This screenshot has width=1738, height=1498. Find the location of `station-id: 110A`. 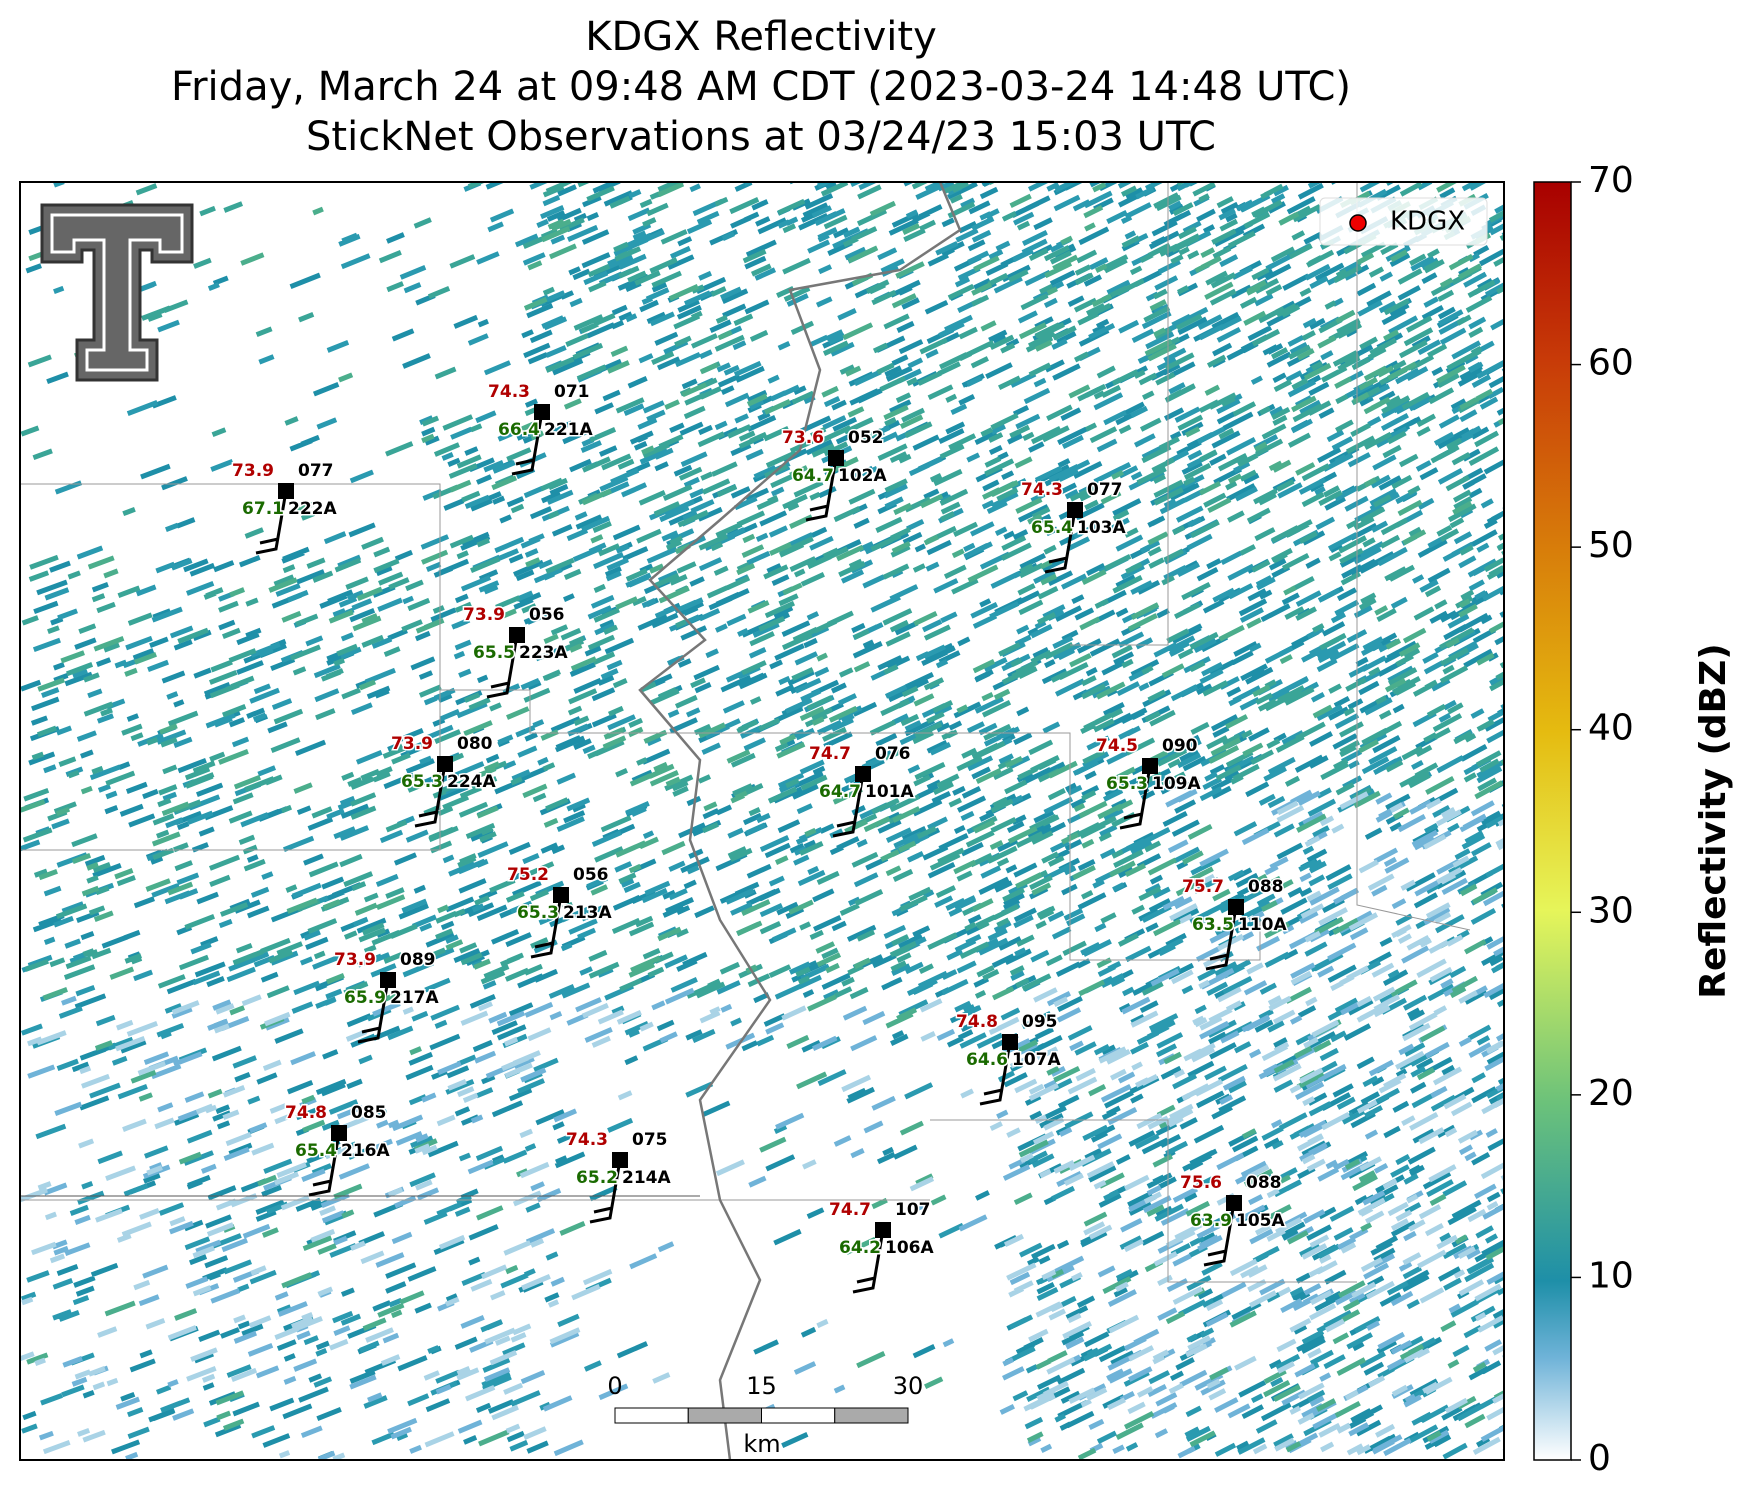

station-id: 110A is located at coordinates (1262, 925).